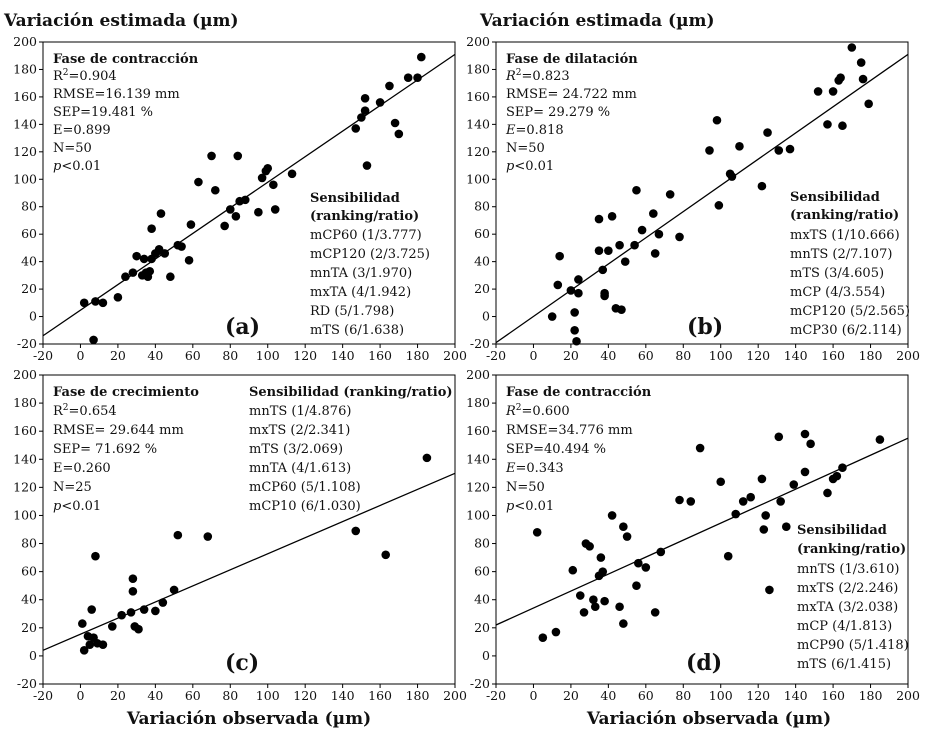  What do you see at coordinates (300, 468) in the screenshot?
I see `sensitivity-item: mnTA (4/1.613)` at bounding box center [300, 468].